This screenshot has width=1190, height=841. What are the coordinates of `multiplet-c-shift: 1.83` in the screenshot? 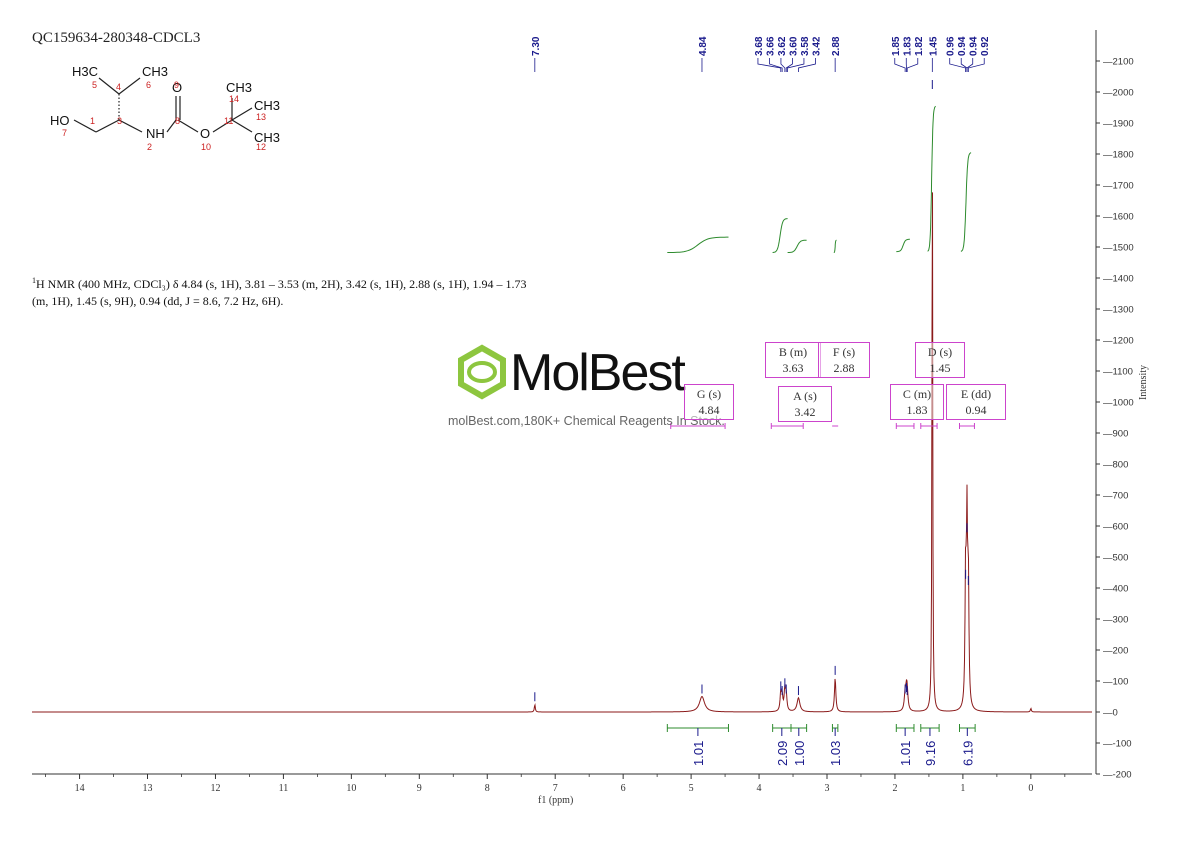 It's located at (917, 410).